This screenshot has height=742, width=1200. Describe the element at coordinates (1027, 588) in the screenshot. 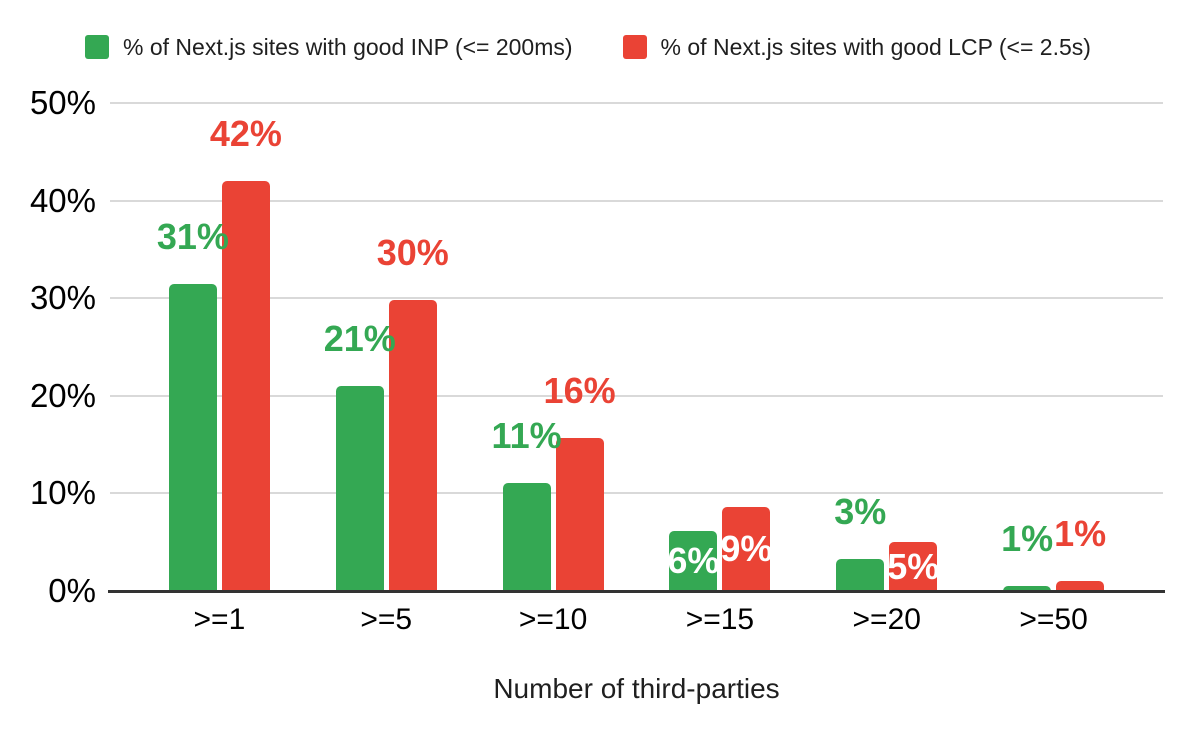

I see `bar-inp->=50` at that location.